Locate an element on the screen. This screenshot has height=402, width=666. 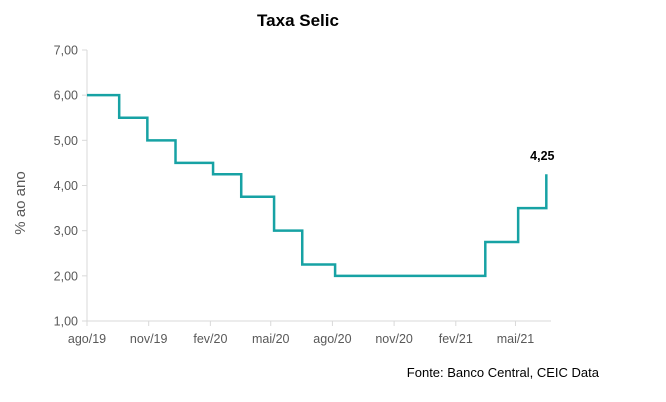
x-tick-label: mai/21 is located at coordinates (516, 339).